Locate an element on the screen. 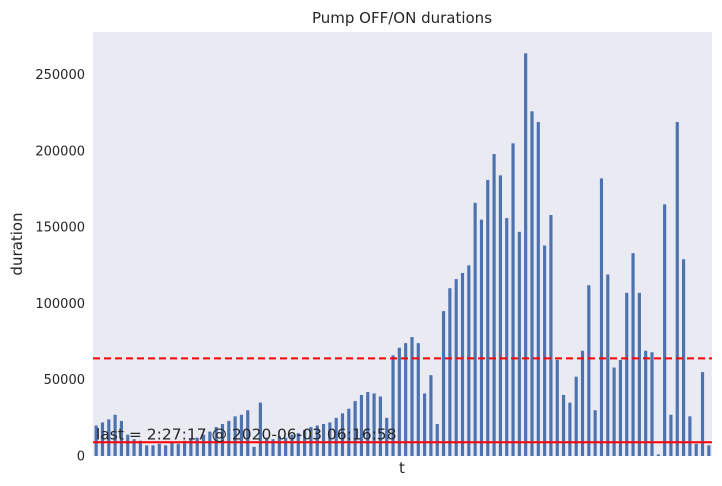  y-tick-label: 0 is located at coordinates (81, 457).